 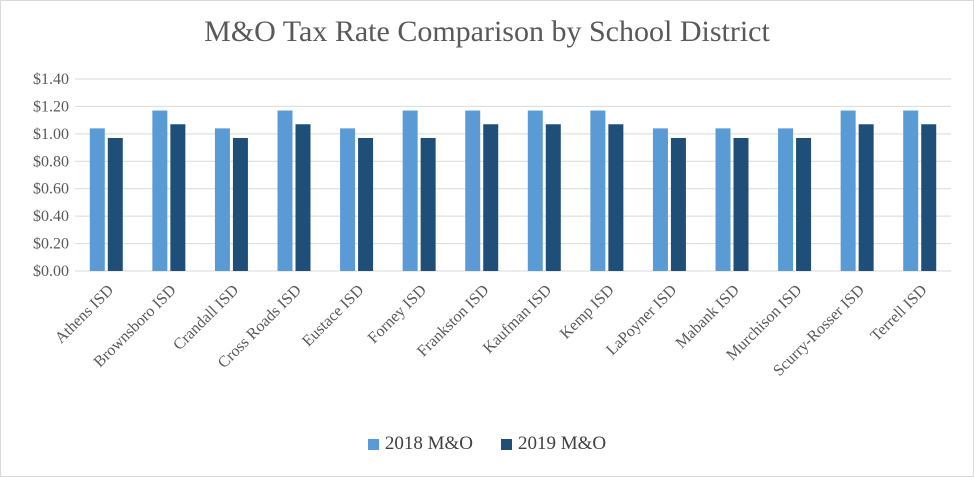 I want to click on y-tick-label: $1.40, so click(x=51, y=79).